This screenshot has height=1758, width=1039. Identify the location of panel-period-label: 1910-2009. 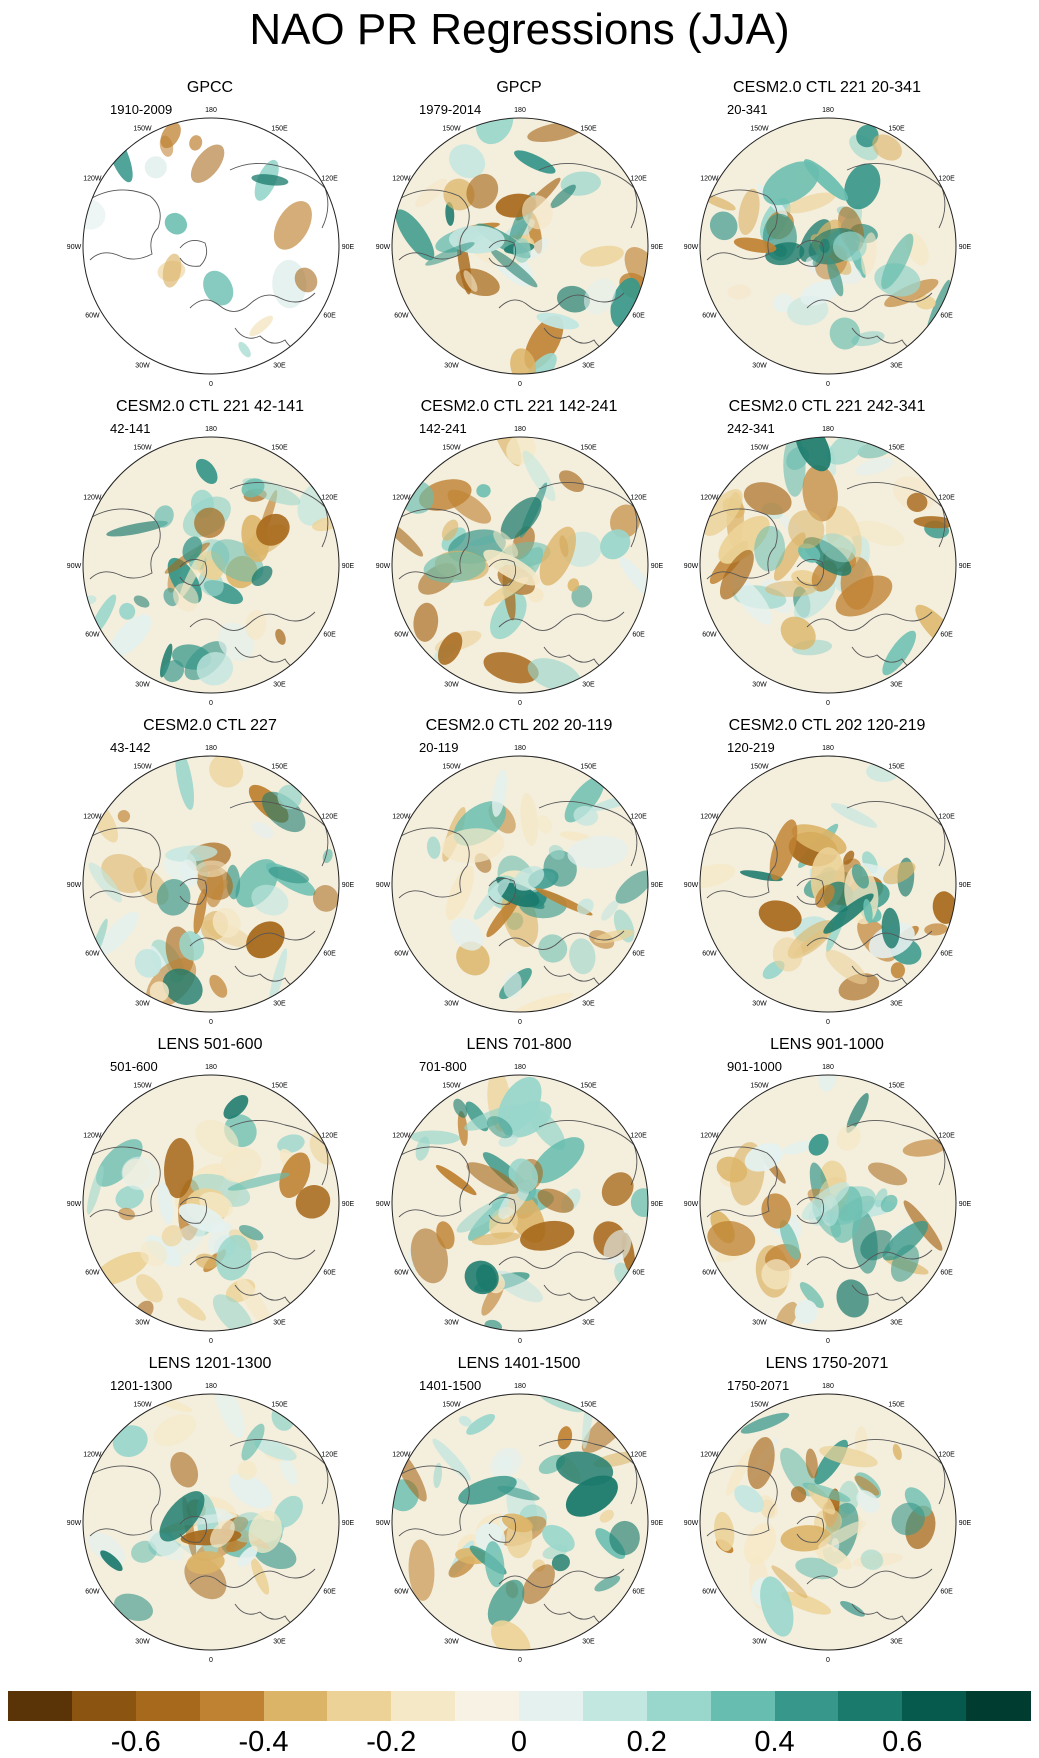
(141, 109).